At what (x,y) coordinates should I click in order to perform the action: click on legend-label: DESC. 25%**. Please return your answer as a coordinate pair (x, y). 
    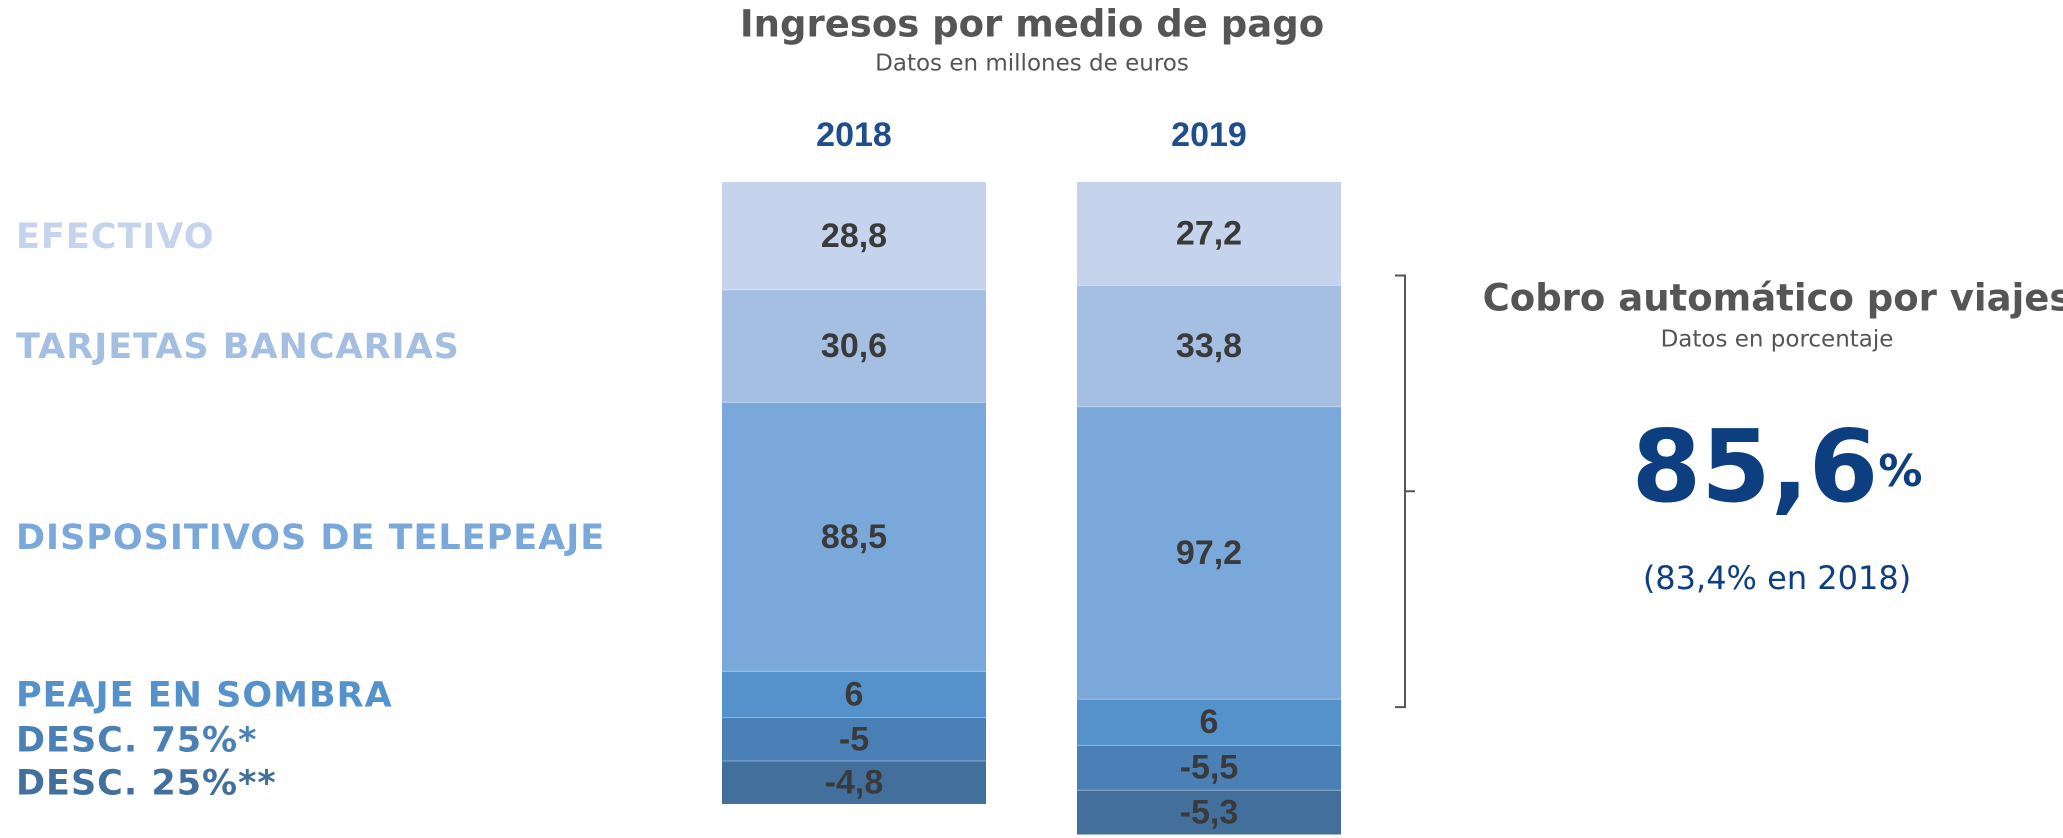
    Looking at the image, I should click on (146, 784).